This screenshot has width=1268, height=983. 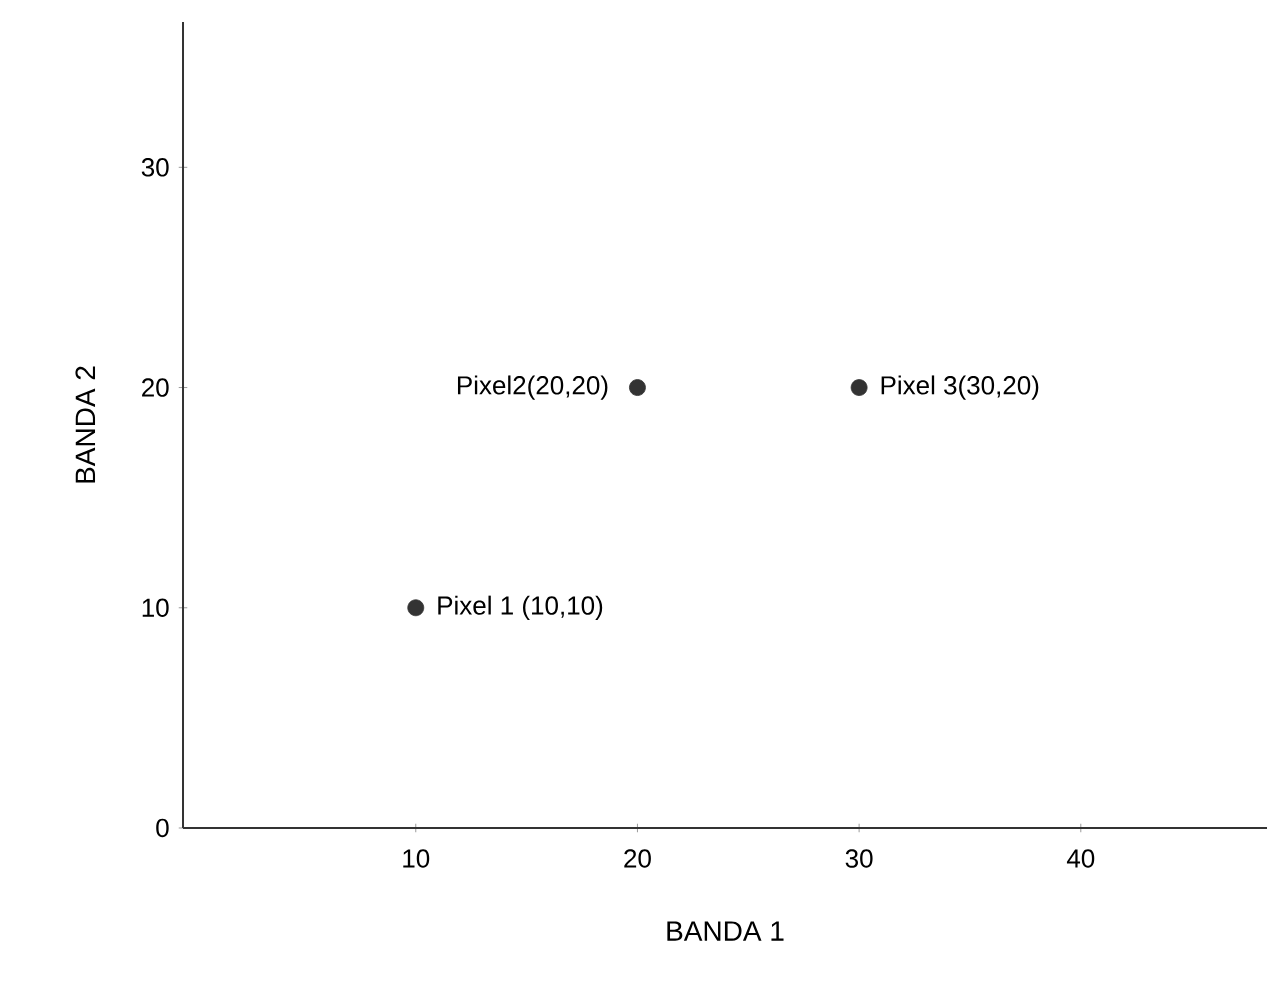 I want to click on y-axis-title: BANDA 2, so click(x=85, y=424).